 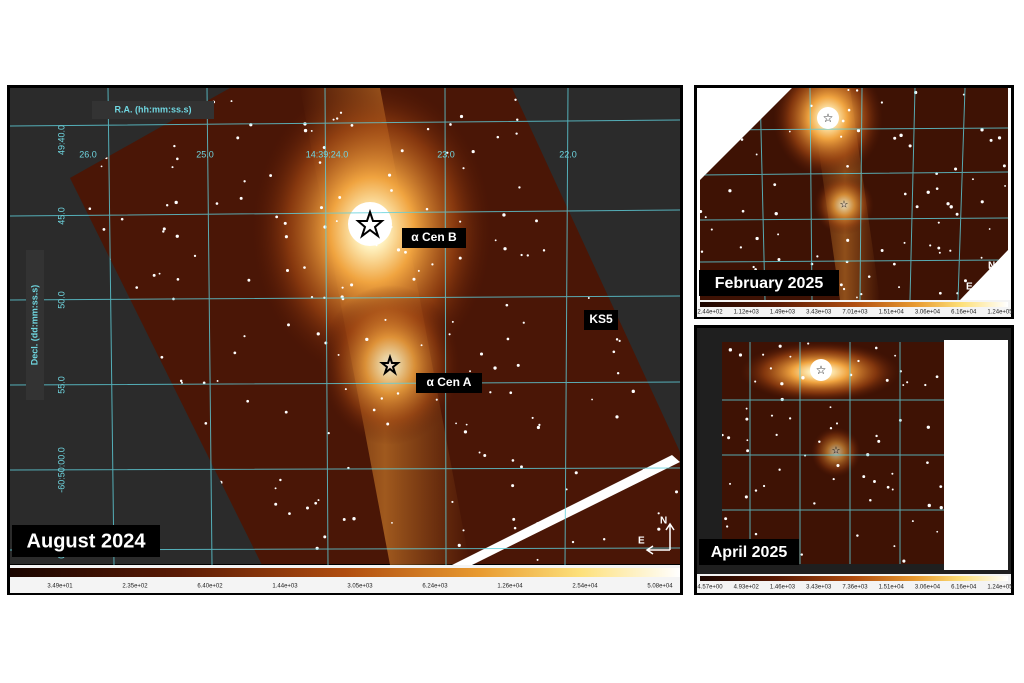 I want to click on colorbar-tick-label: 7.36e+03, so click(x=855, y=588).